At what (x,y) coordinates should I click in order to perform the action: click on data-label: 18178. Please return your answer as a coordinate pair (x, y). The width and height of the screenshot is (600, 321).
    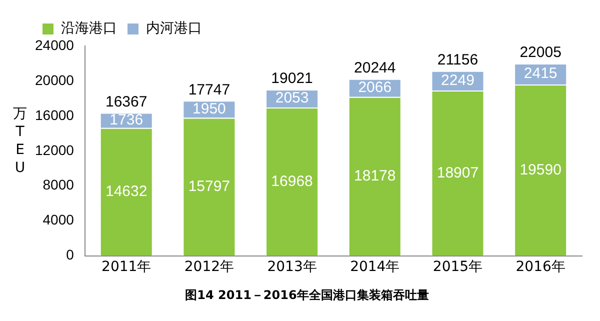
    Looking at the image, I should click on (375, 175).